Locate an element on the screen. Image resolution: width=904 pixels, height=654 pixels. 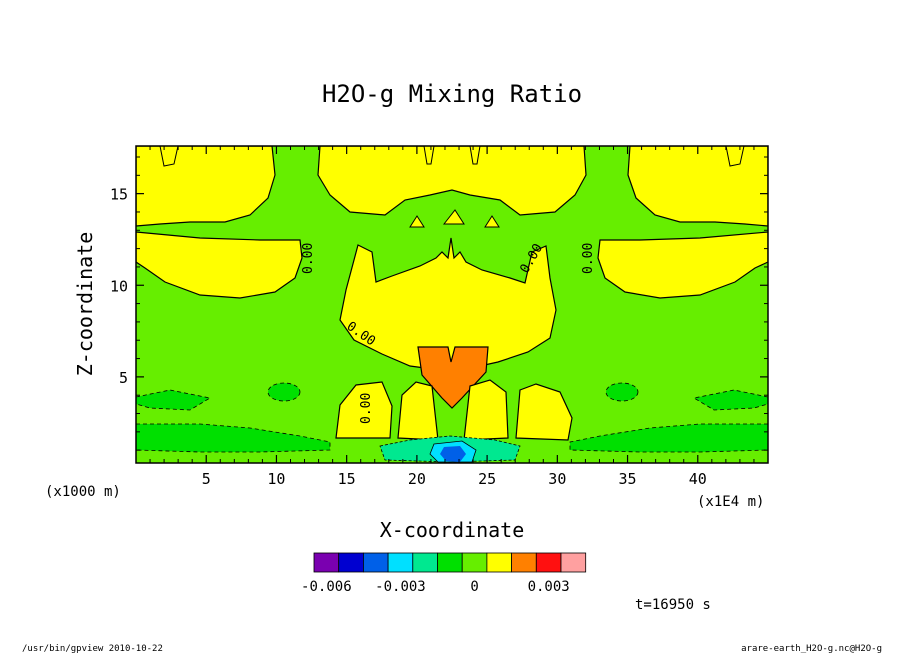
colorbar: -0.006 -0.003 0 0.003 is located at coordinates (444, 573).